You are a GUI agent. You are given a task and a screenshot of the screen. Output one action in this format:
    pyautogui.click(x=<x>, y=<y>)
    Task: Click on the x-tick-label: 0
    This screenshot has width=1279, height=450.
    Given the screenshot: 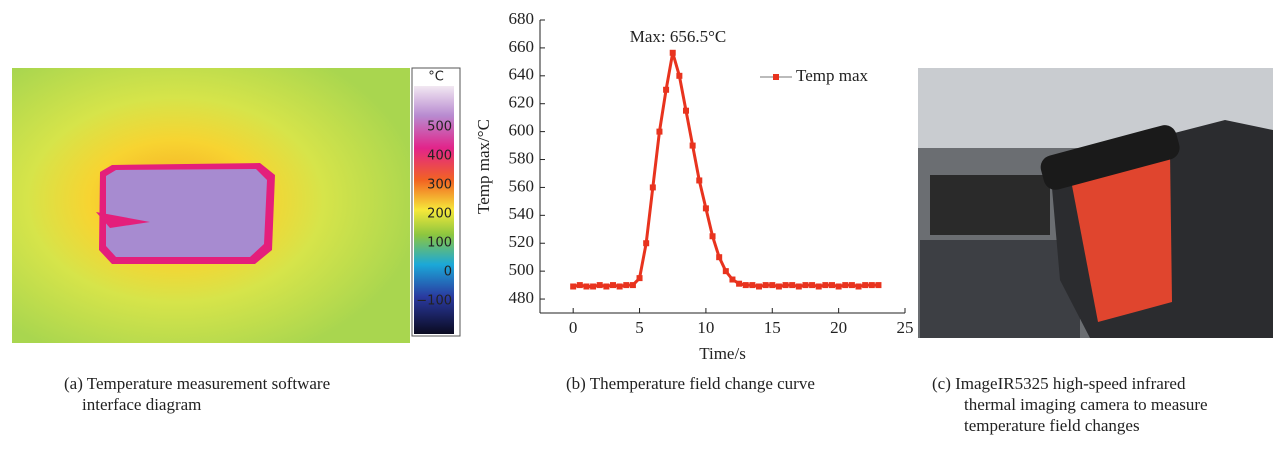 What is the action you would take?
    pyautogui.click(x=573, y=327)
    